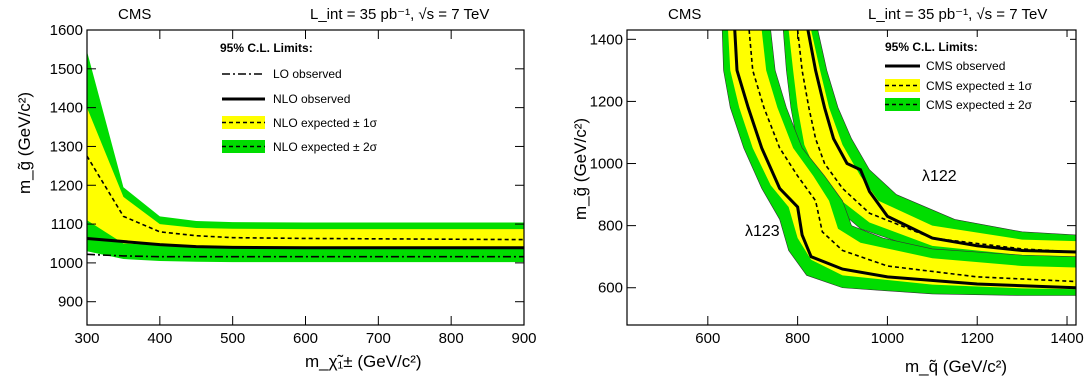 The width and height of the screenshot is (1090, 387). What do you see at coordinates (67, 224) in the screenshot?
I see `left-y-tick-label: 1100` at bounding box center [67, 224].